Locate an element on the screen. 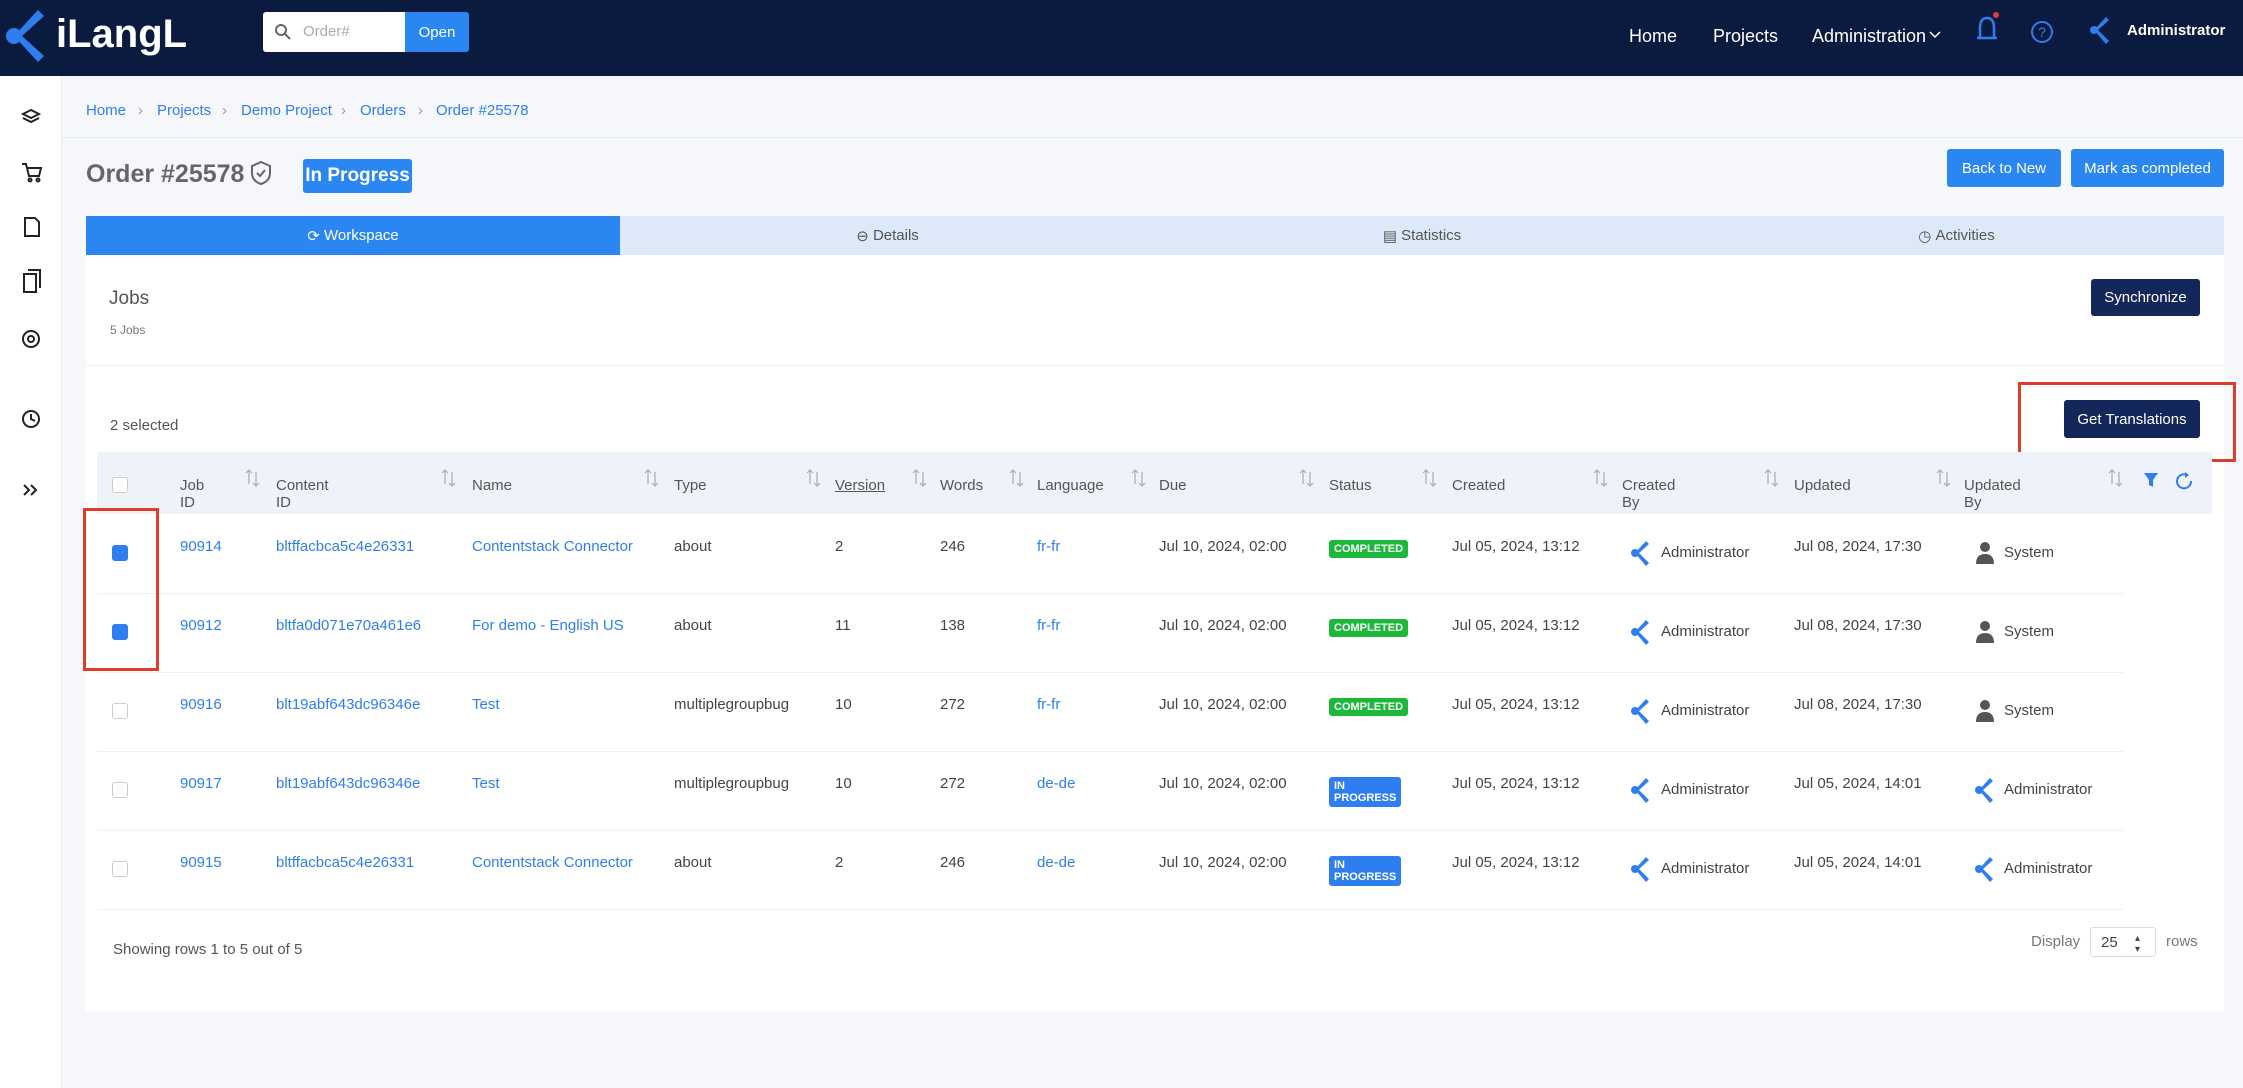 Image resolution: width=2243 pixels, height=1088 pixels. table-cell: multiplegroupbug is located at coordinates (732, 783).